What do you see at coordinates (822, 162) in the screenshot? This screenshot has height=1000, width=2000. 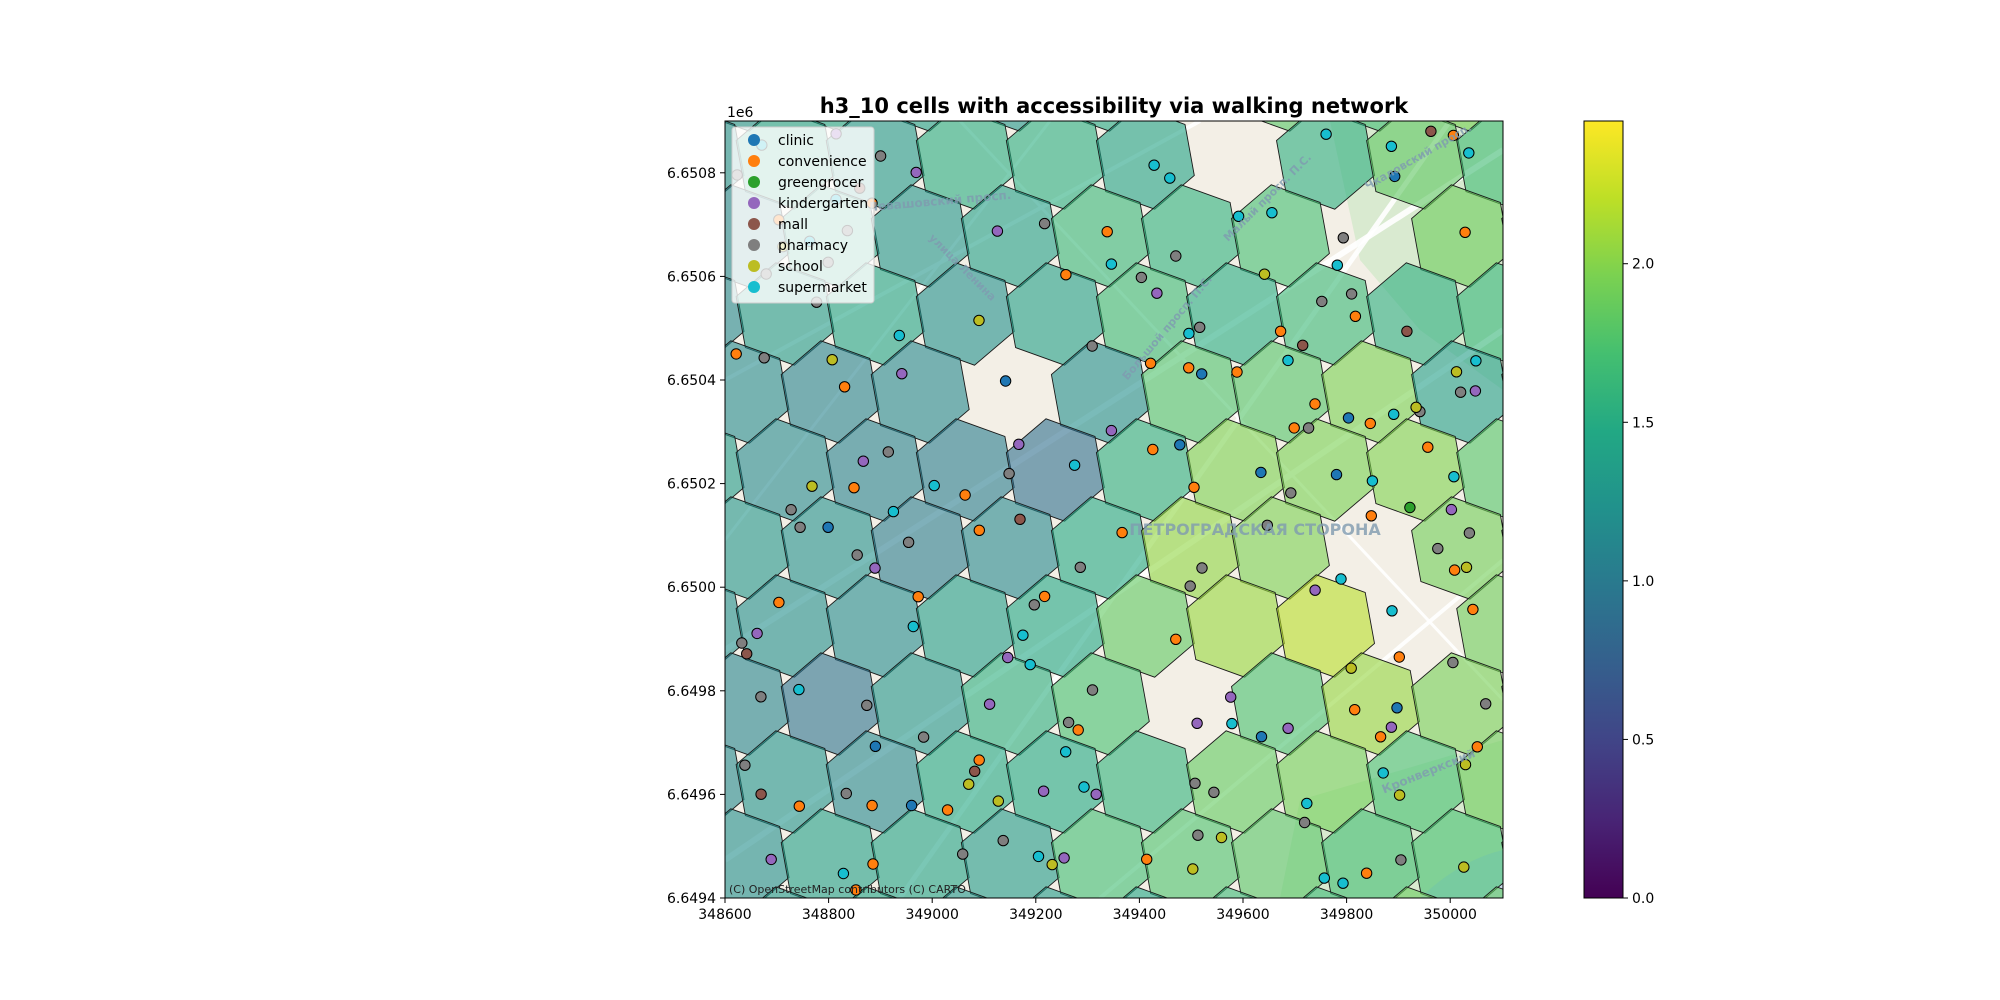 I see `legend-label-convenience: convenience` at bounding box center [822, 162].